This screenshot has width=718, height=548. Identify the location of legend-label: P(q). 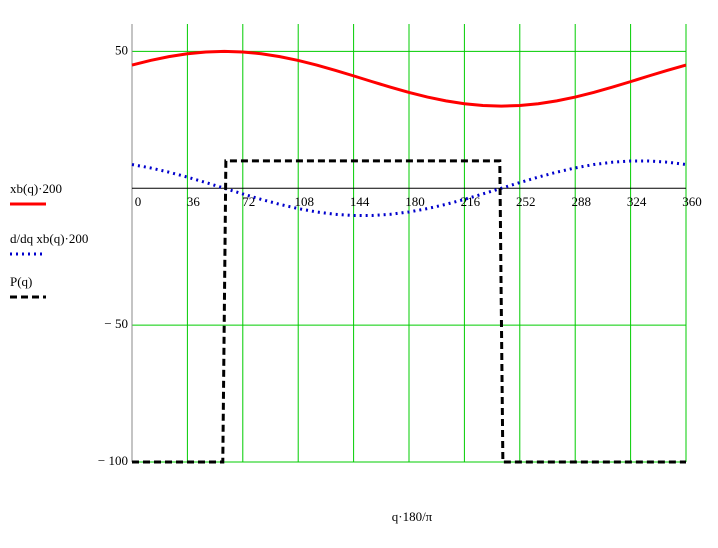
(21, 281).